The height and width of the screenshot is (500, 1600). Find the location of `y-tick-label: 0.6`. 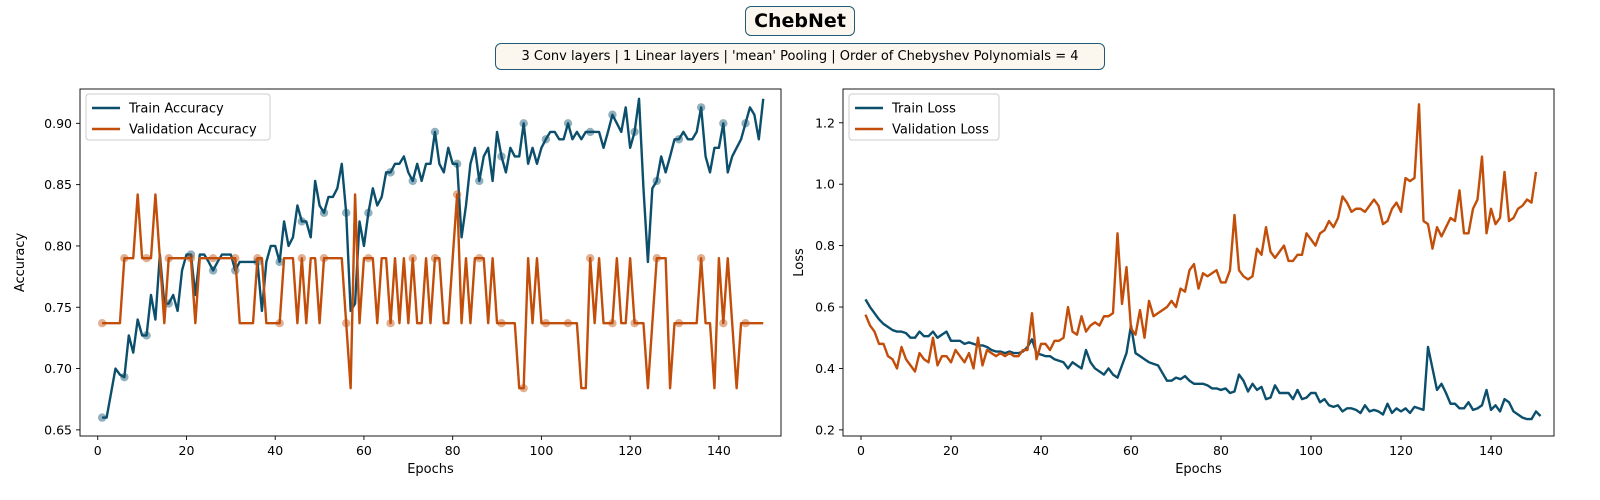

y-tick-label: 0.6 is located at coordinates (825, 307).